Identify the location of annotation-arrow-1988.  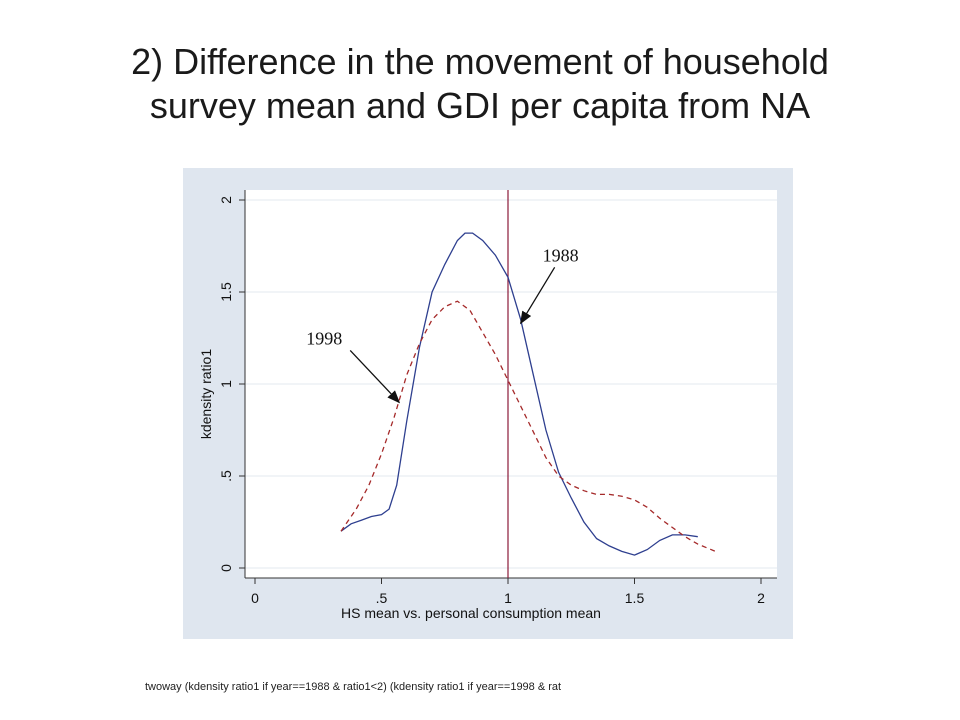
(537, 295).